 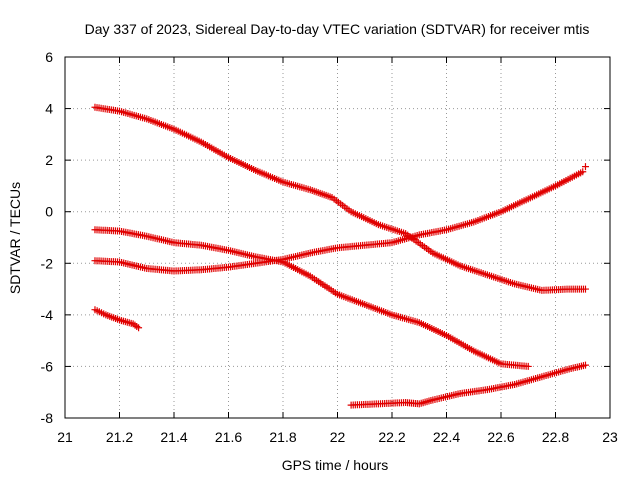 What do you see at coordinates (282, 437) in the screenshot?
I see `x-tick-label: 21.8` at bounding box center [282, 437].